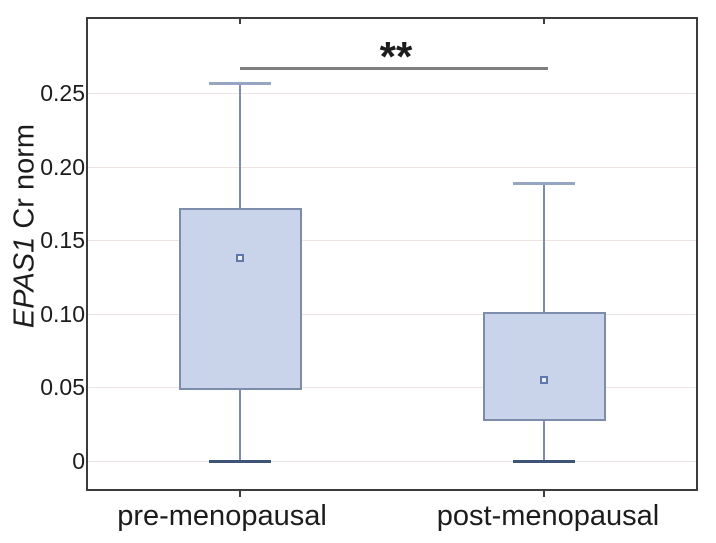 The height and width of the screenshot is (543, 716). I want to click on y-gridline-0.05, so click(392, 387).